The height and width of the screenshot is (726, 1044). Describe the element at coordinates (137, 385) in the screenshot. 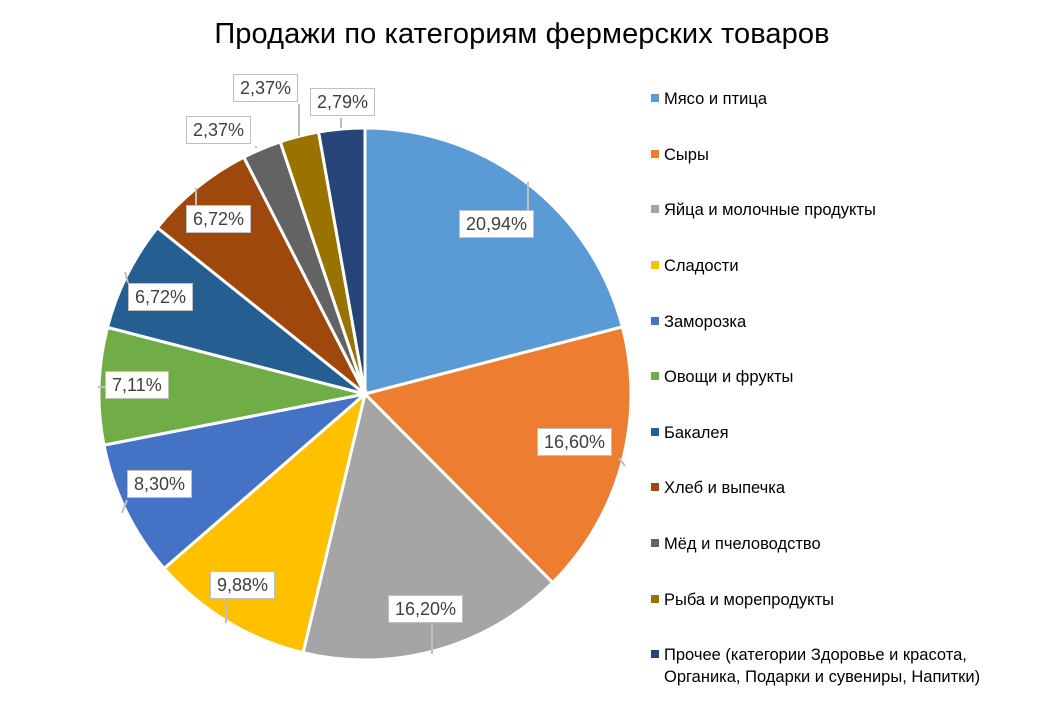

I see `data-label: 7,11%` at that location.